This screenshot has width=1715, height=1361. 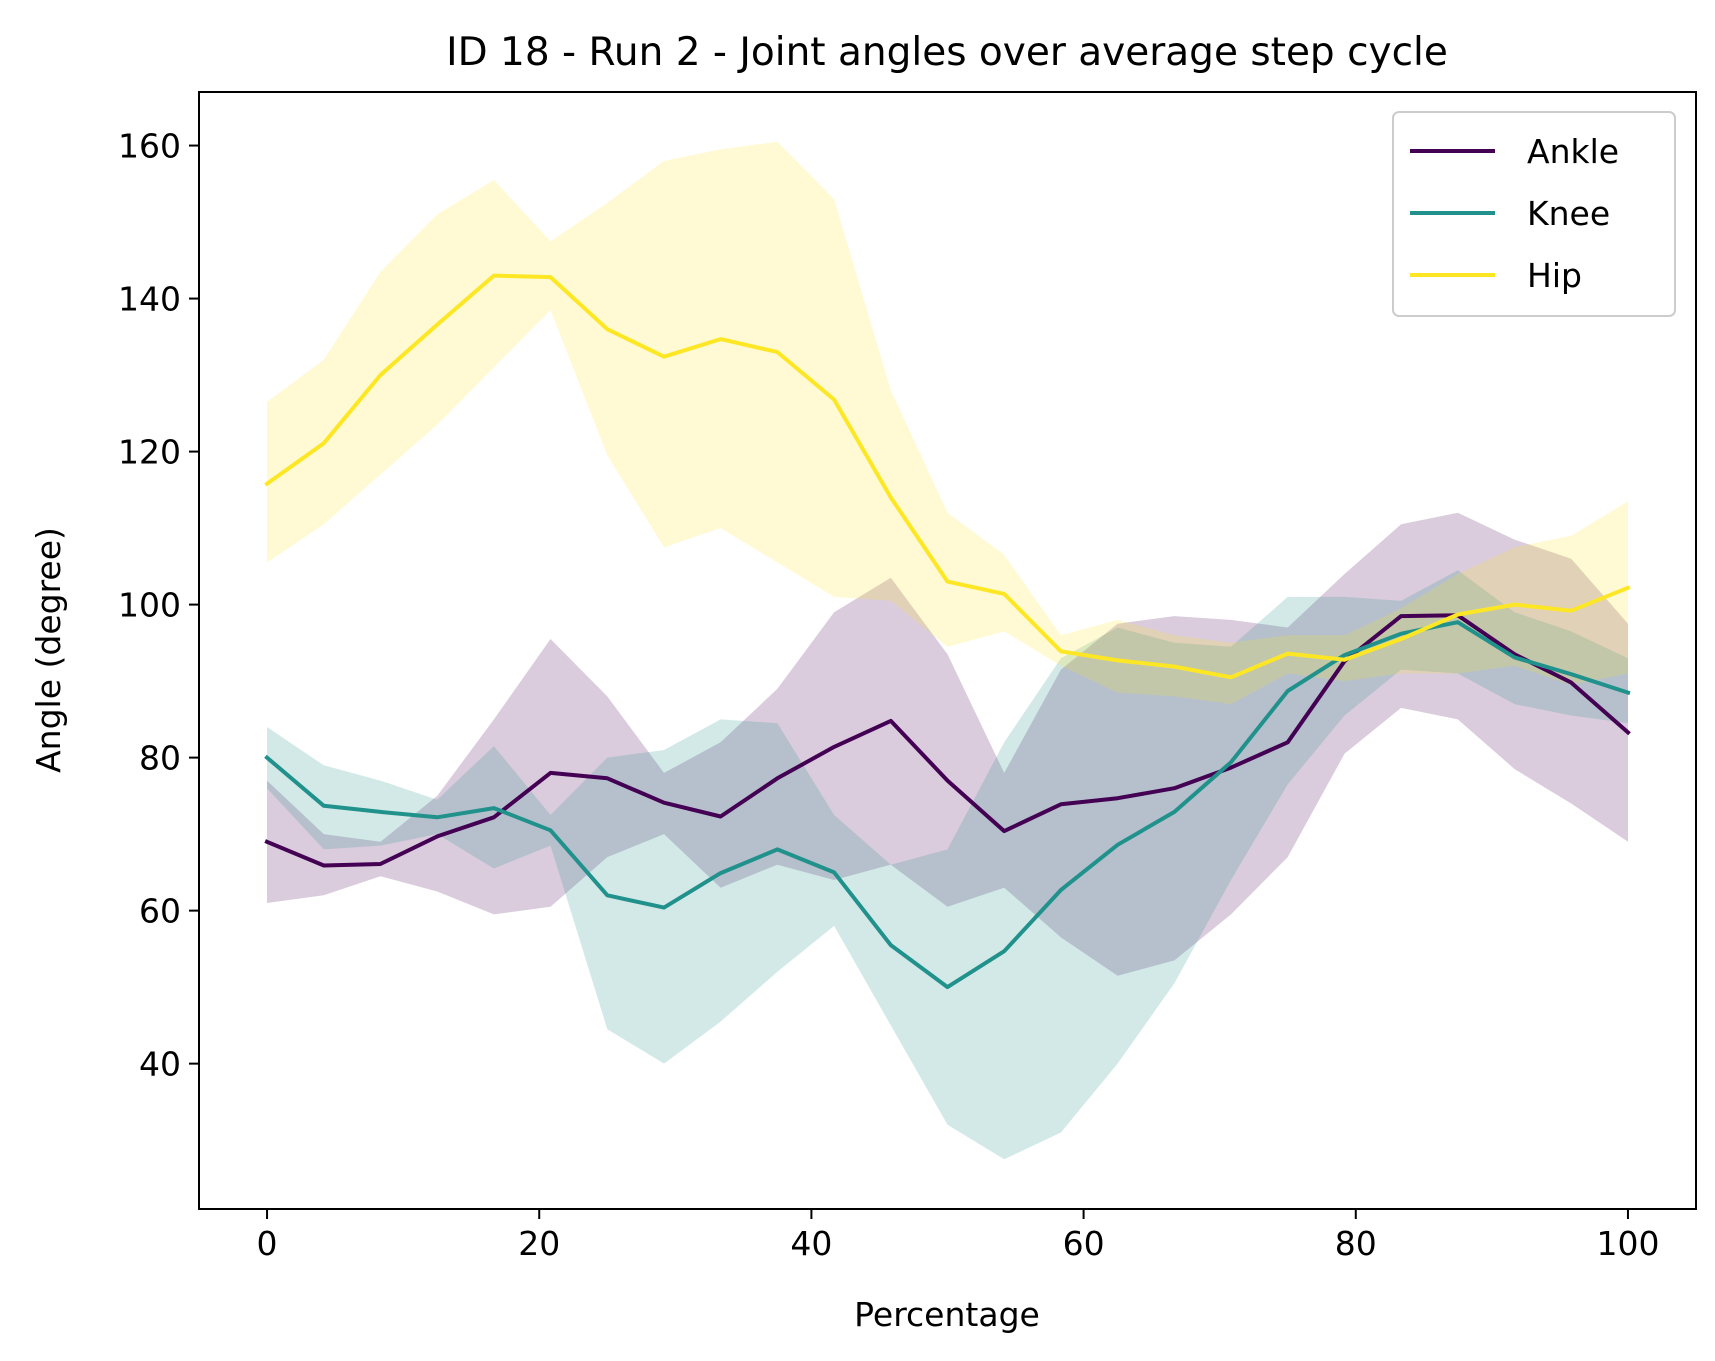 I want to click on x-tick-label: 80, so click(x=1356, y=1243).